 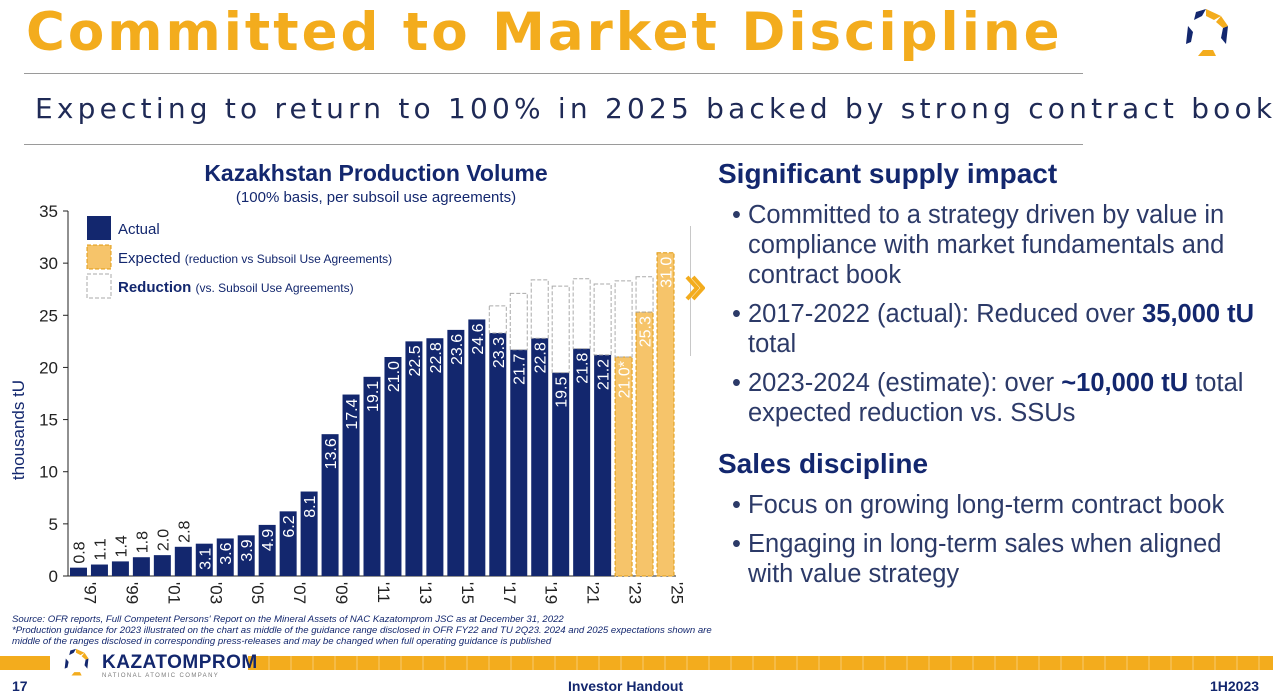 What do you see at coordinates (625, 379) in the screenshot?
I see `bar-value-label: 21.0*` at bounding box center [625, 379].